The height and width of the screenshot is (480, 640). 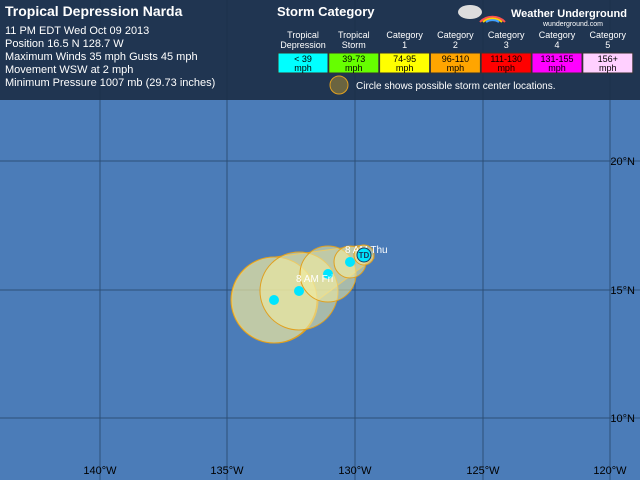 I want to click on info-line: Minimum Pressure 1007 mb (29.73 inches), so click(x=110, y=83).